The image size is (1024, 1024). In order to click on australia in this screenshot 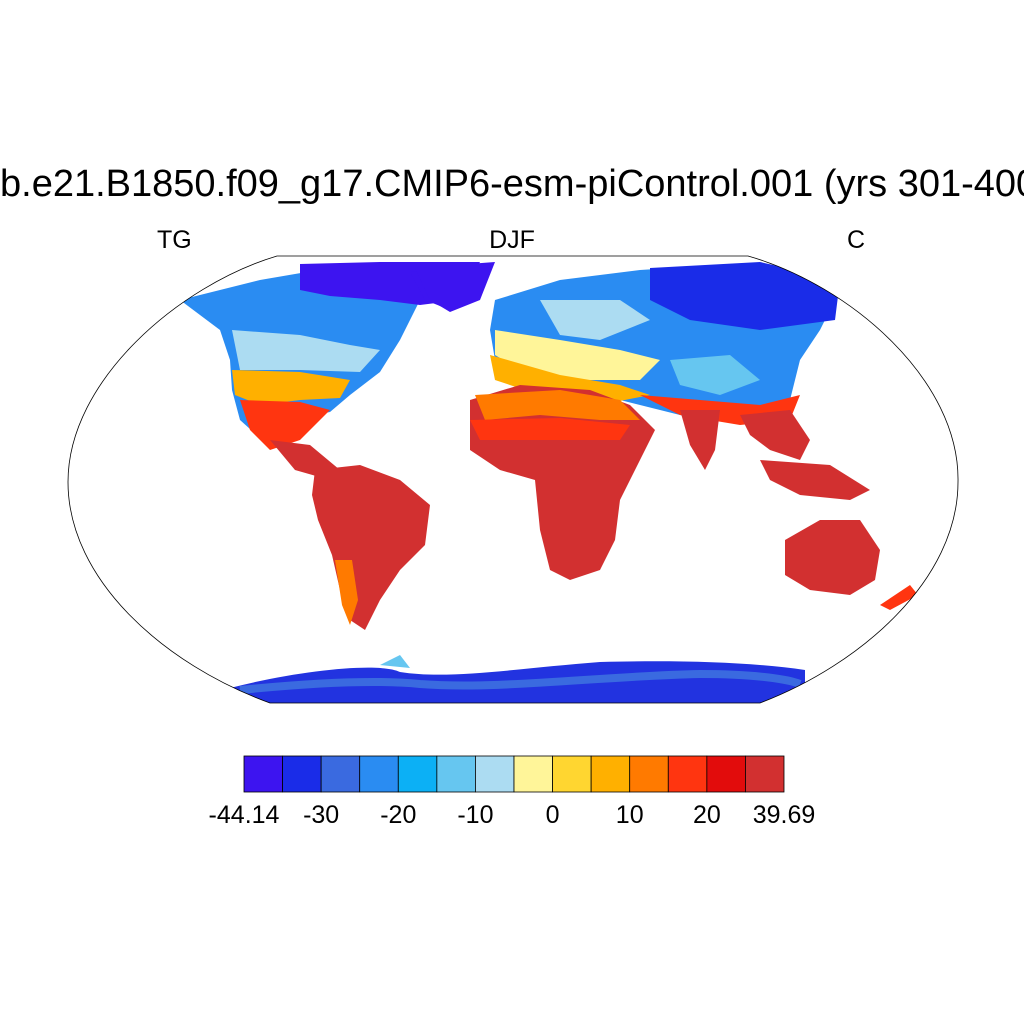, I will do `click(832, 557)`.